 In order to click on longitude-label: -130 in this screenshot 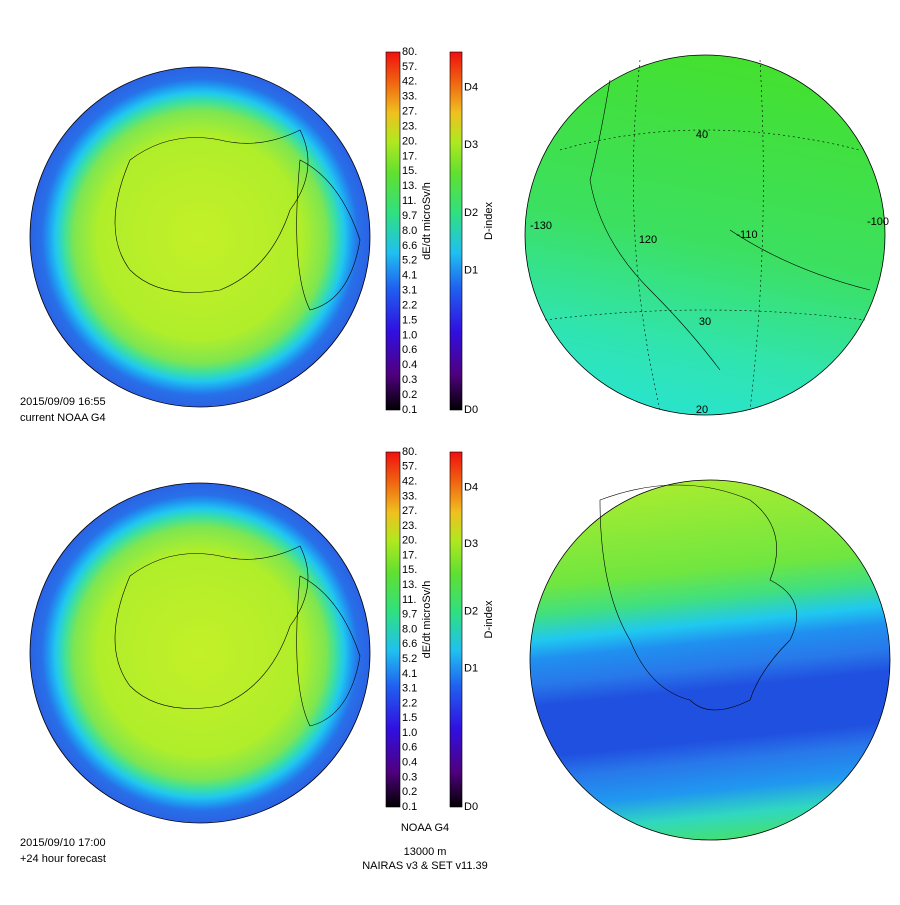, I will do `click(541, 226)`.